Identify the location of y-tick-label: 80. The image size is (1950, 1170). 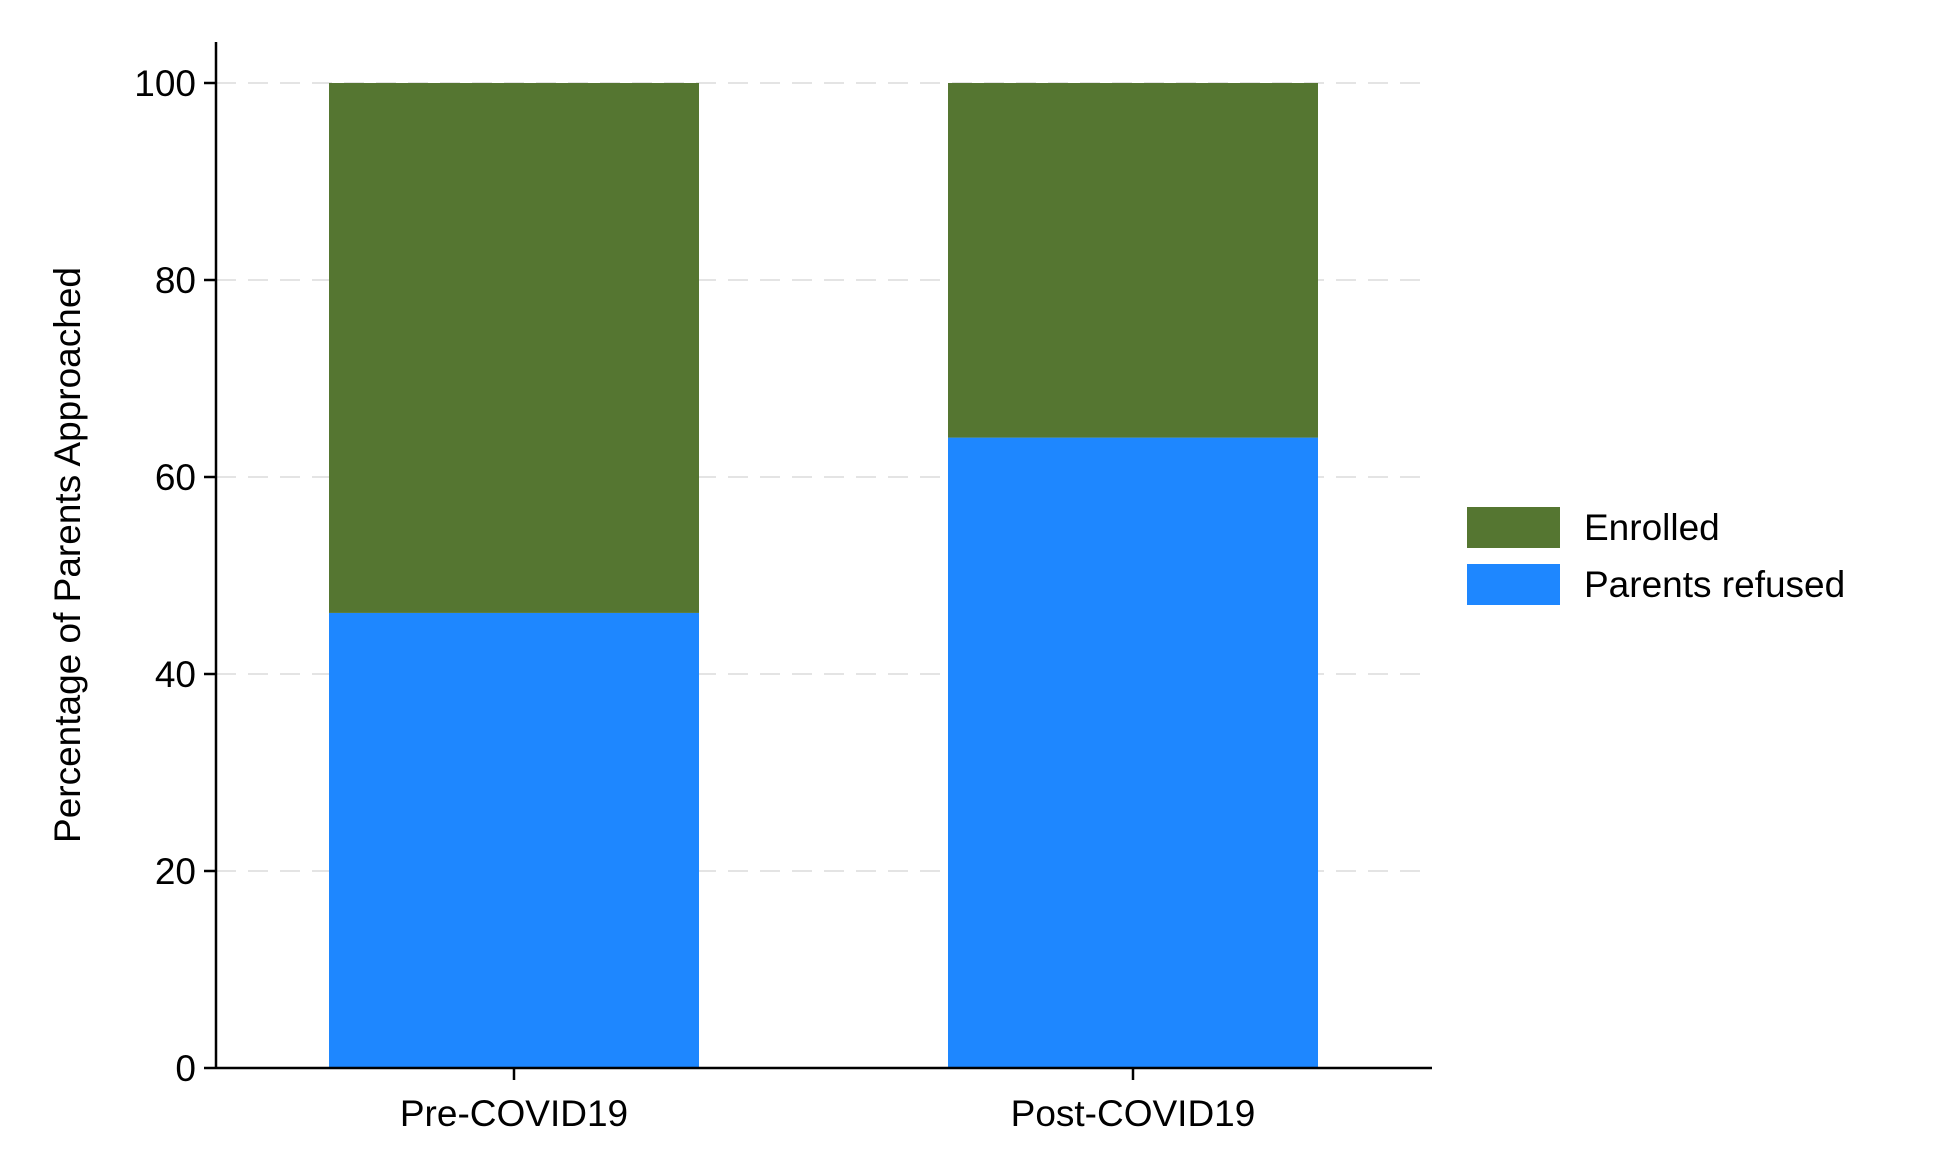
(175, 280).